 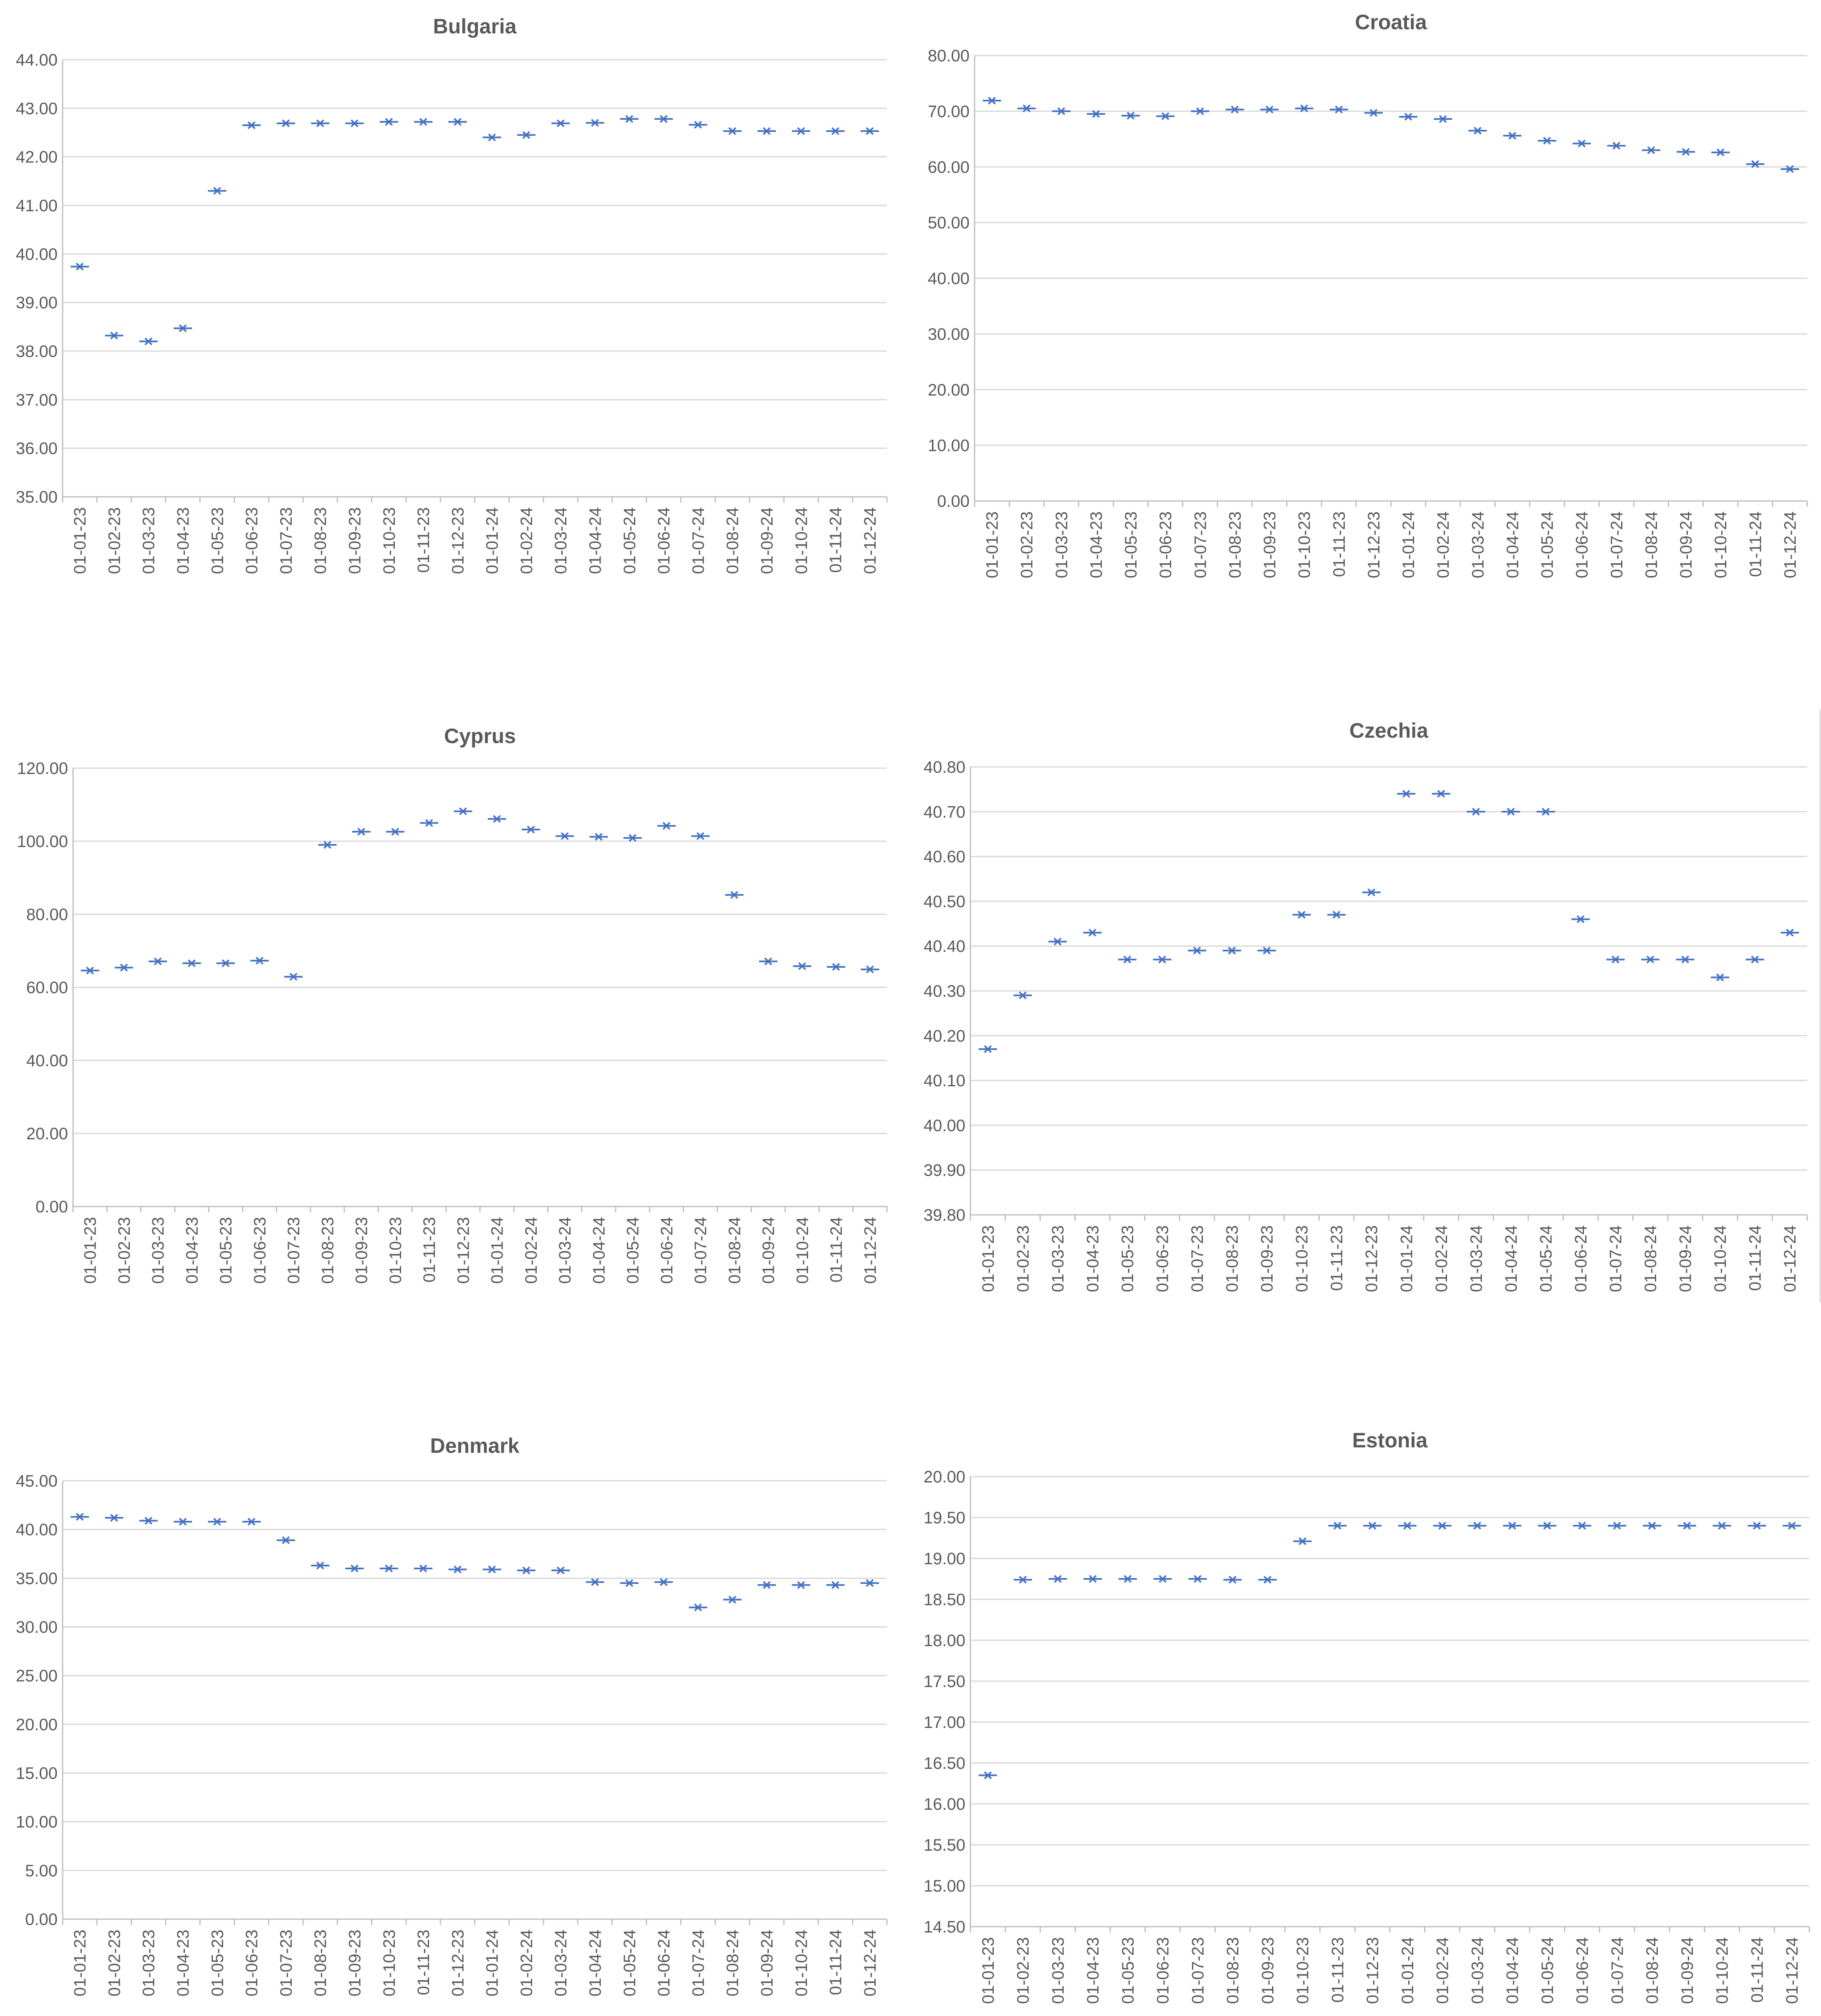 What do you see at coordinates (37, 1822) in the screenshot?
I see `y-tick-label: 10.00` at bounding box center [37, 1822].